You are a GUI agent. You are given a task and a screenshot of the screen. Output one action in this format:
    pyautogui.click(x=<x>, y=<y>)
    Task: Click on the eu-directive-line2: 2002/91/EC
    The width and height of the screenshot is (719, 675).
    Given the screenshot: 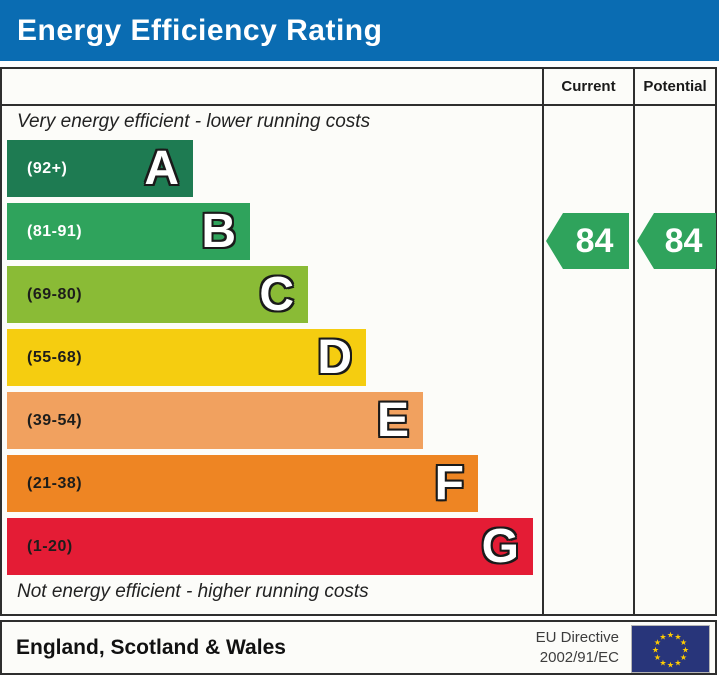 What is the action you would take?
    pyautogui.click(x=579, y=657)
    